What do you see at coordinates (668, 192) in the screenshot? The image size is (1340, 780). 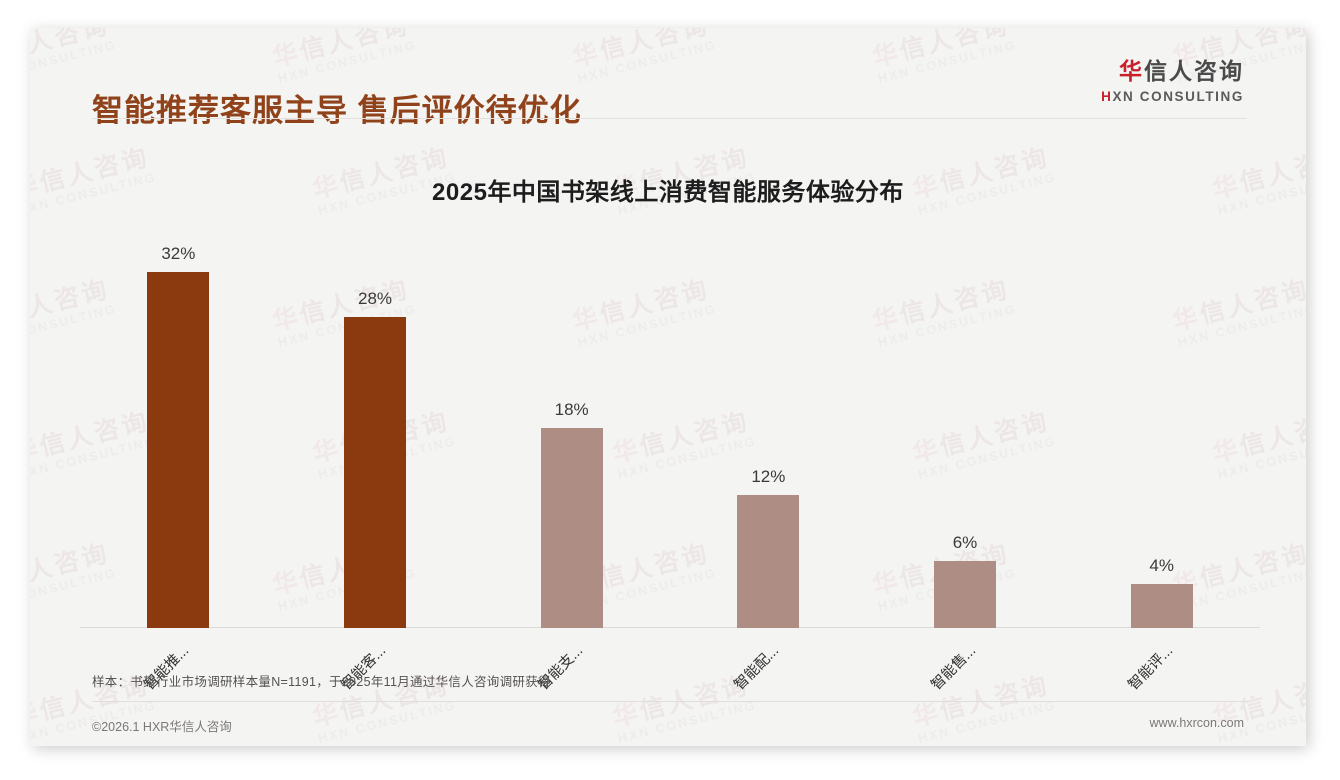 I see `chart-title: 2025年中国书架线上消费智能服务体验分布` at bounding box center [668, 192].